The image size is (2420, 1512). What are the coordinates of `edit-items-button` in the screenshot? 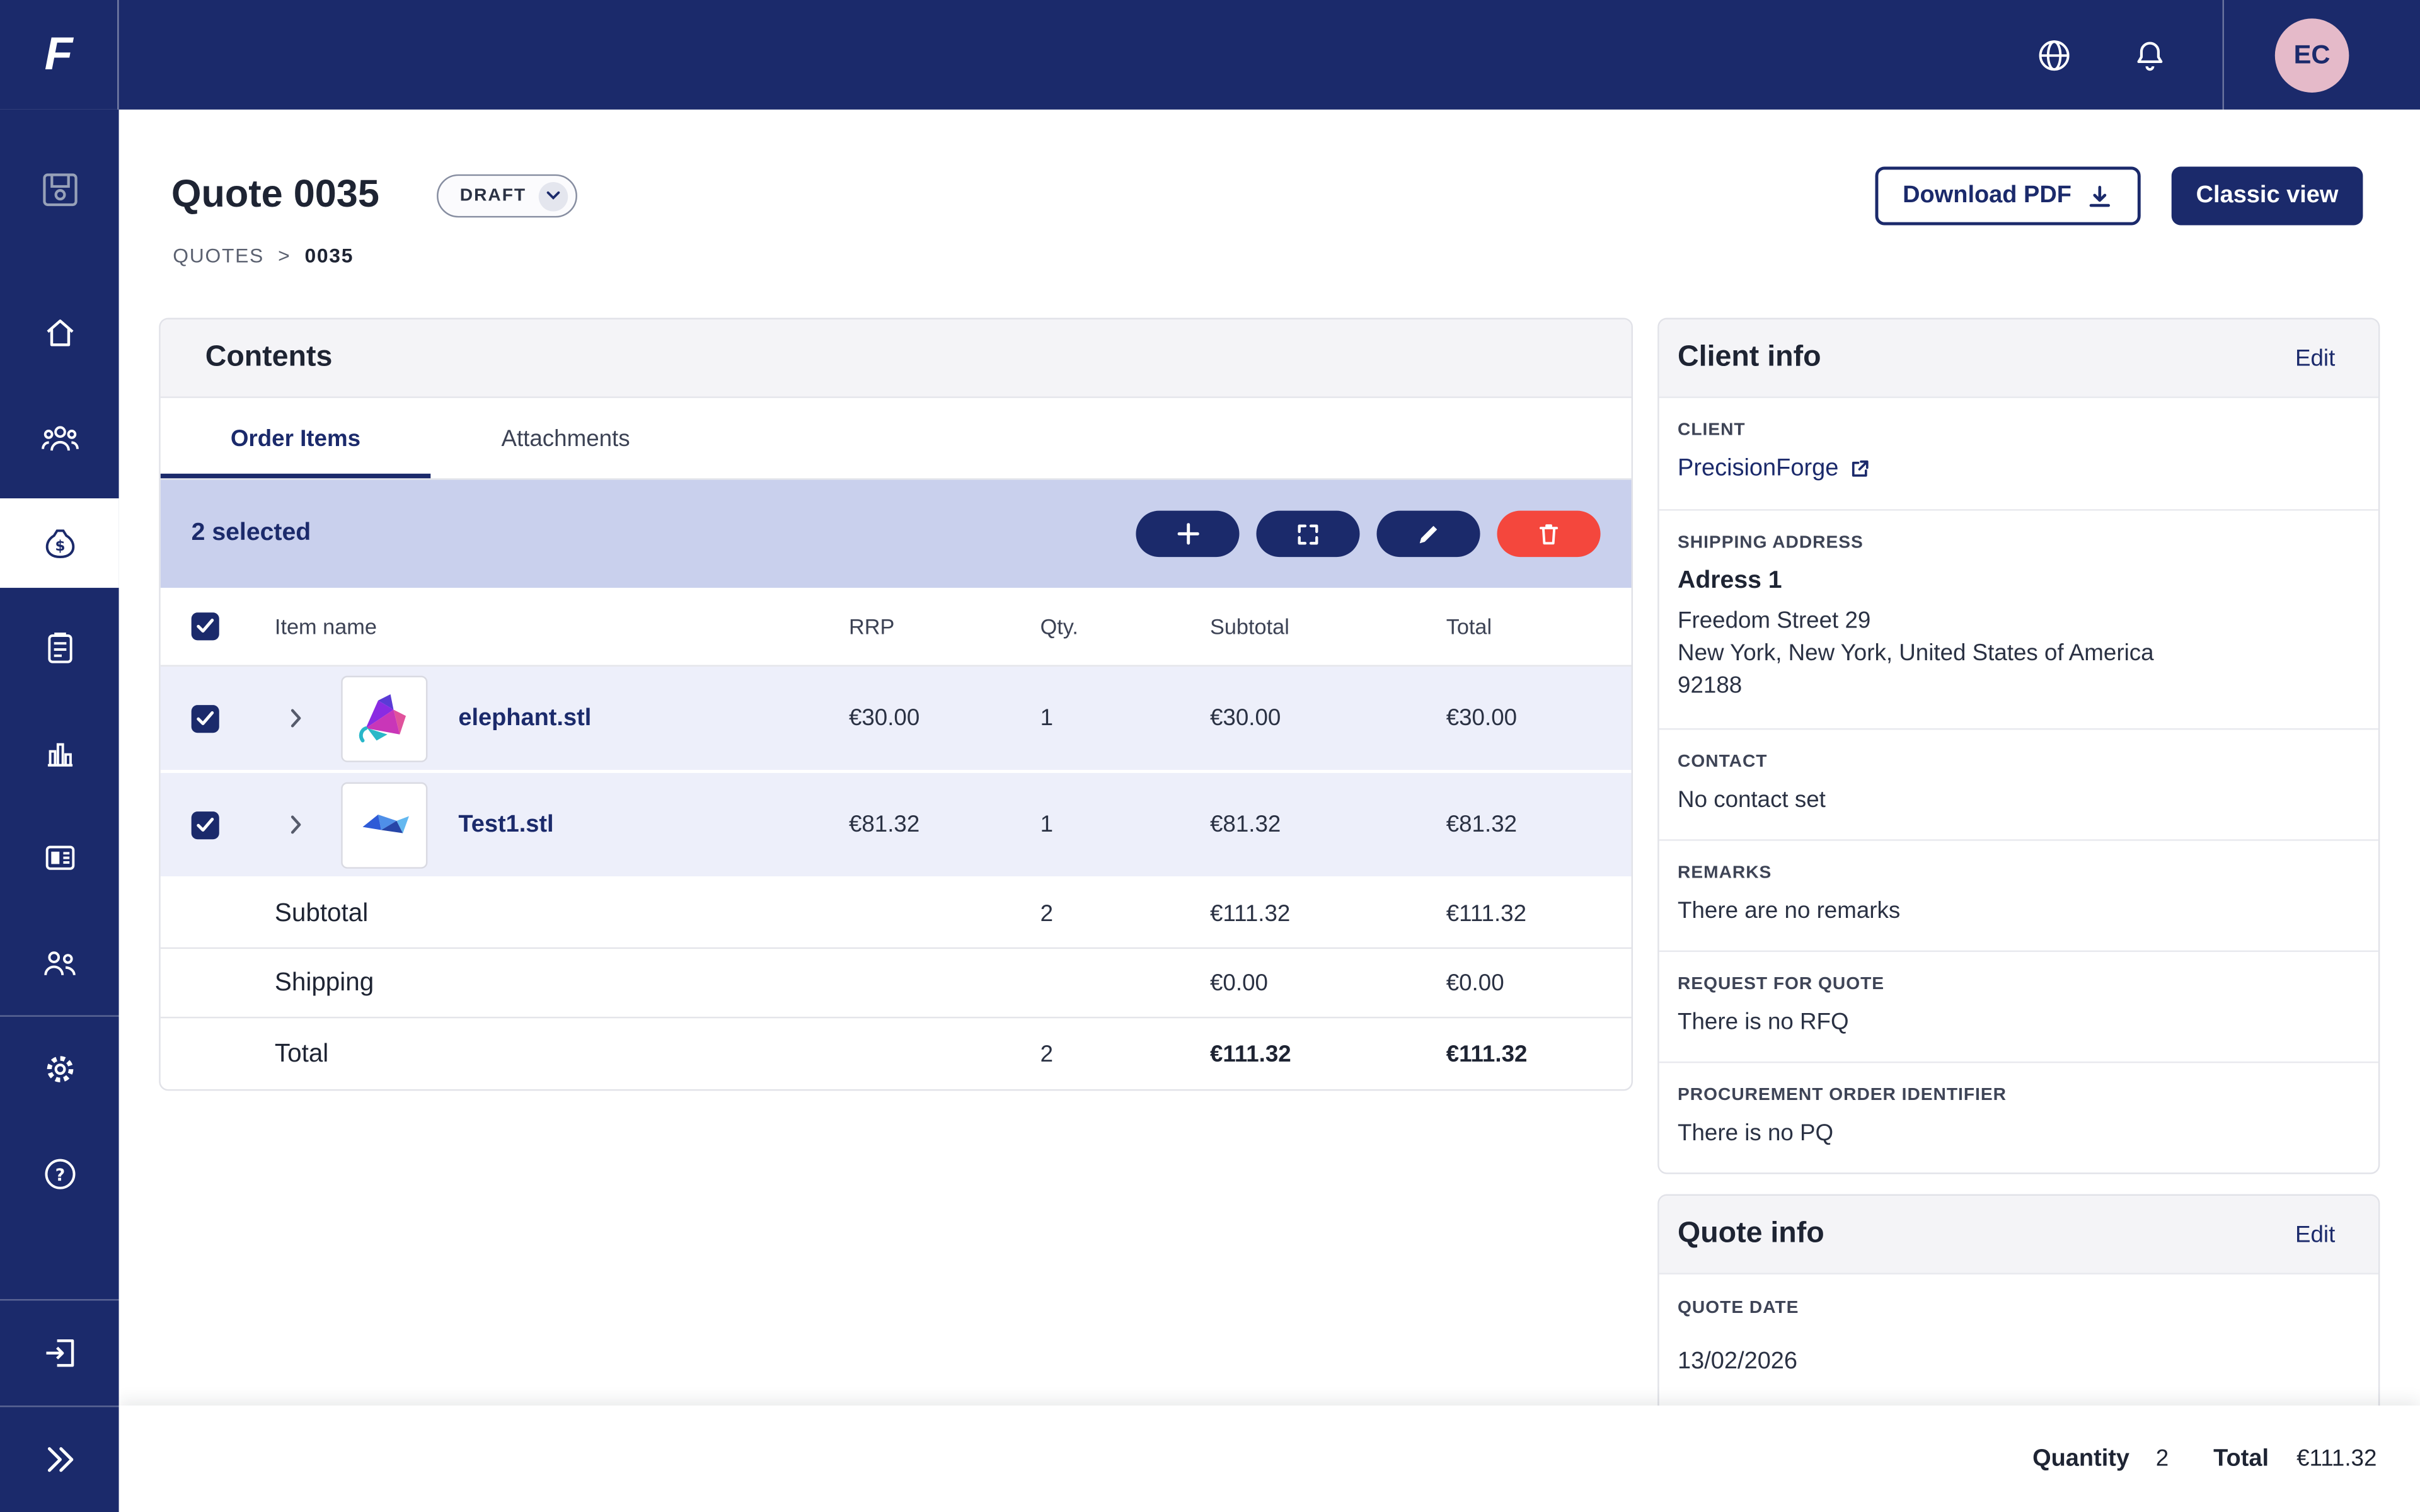 It's located at (1428, 534).